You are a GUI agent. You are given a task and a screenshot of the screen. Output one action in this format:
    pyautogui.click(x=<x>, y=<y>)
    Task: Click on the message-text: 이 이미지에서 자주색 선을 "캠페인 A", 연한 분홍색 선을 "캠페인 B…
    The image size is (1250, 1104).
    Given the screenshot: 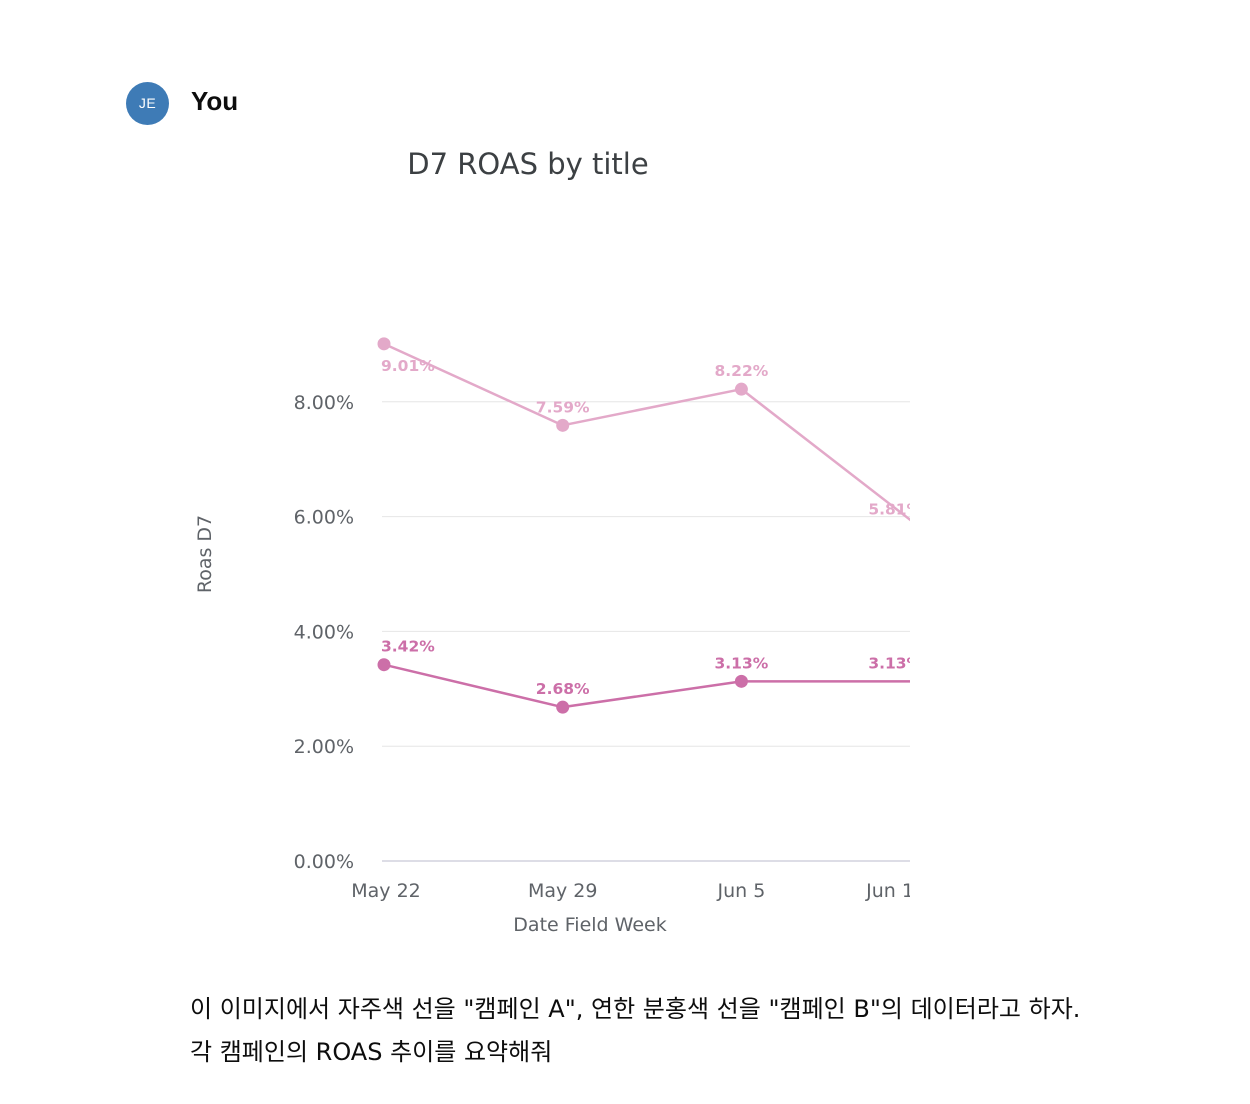 What is the action you would take?
    pyautogui.click(x=690, y=1031)
    